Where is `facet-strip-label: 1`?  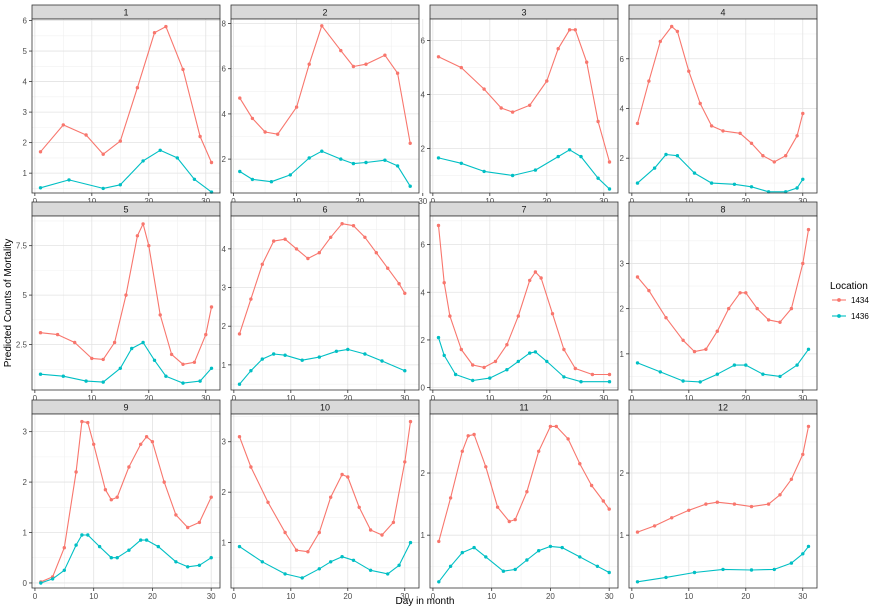
facet-strip-label: 1 is located at coordinates (125, 13).